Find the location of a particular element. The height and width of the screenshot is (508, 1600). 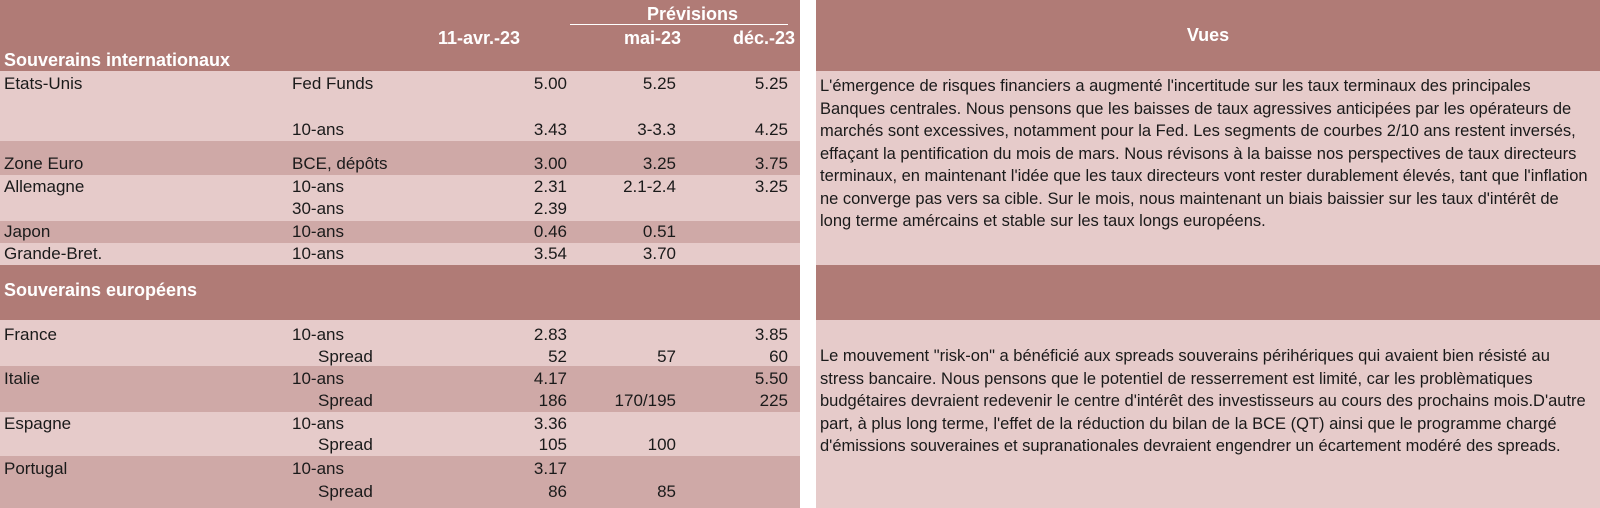

current-value: 3.36 is located at coordinates (550, 423).